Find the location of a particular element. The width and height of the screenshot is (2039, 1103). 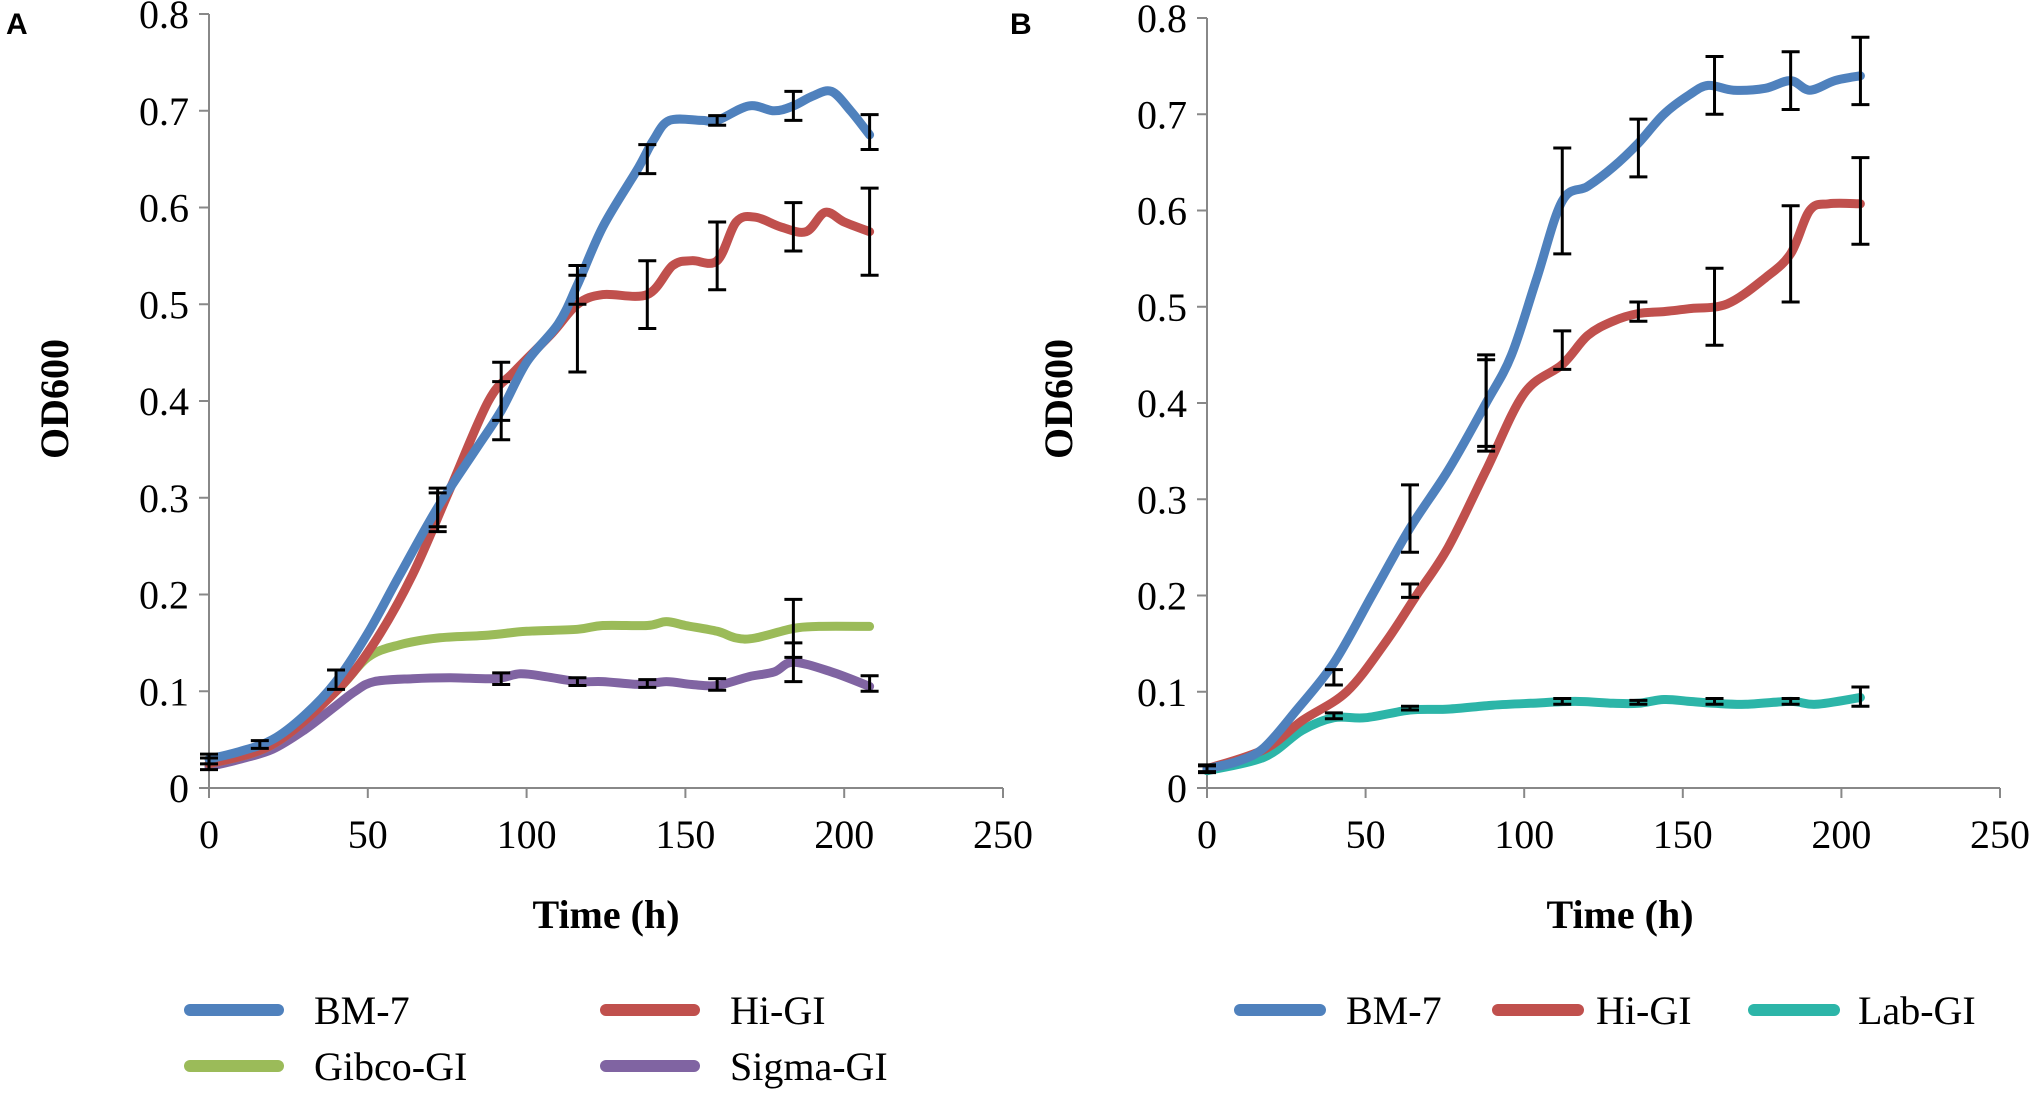

panel-a-x-tick-label: 250 is located at coordinates (1003, 834).